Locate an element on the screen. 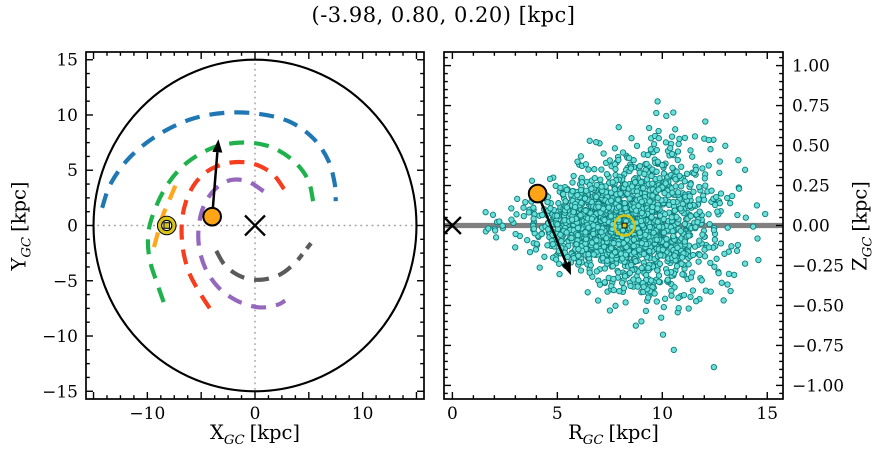  z-axis-label-subscript: GC is located at coordinates (868, 247).